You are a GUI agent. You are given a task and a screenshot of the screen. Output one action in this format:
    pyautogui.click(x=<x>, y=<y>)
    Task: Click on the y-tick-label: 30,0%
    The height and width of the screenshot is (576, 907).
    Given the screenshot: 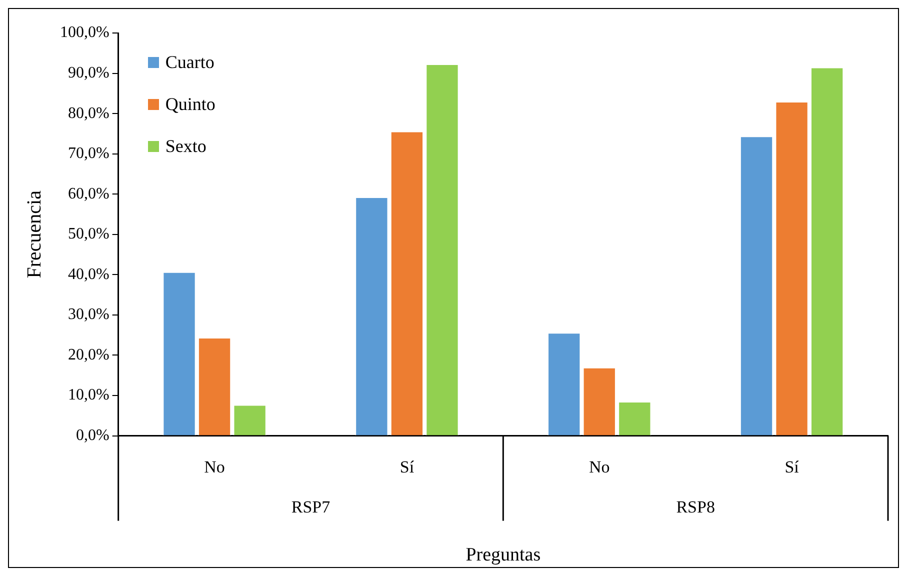 What is the action you would take?
    pyautogui.click(x=89, y=315)
    